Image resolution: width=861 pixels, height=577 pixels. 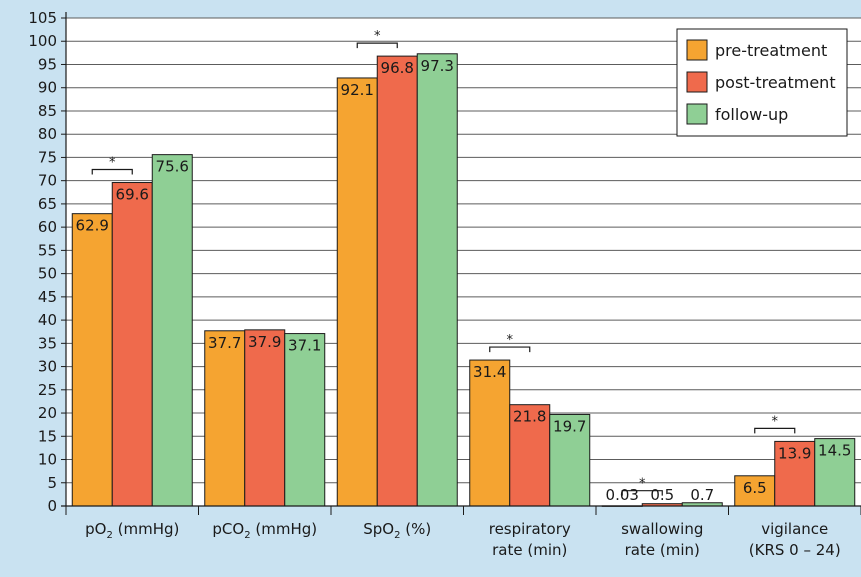 I want to click on category-label-line2: (KRS 0 – 24), so click(x=795, y=550).